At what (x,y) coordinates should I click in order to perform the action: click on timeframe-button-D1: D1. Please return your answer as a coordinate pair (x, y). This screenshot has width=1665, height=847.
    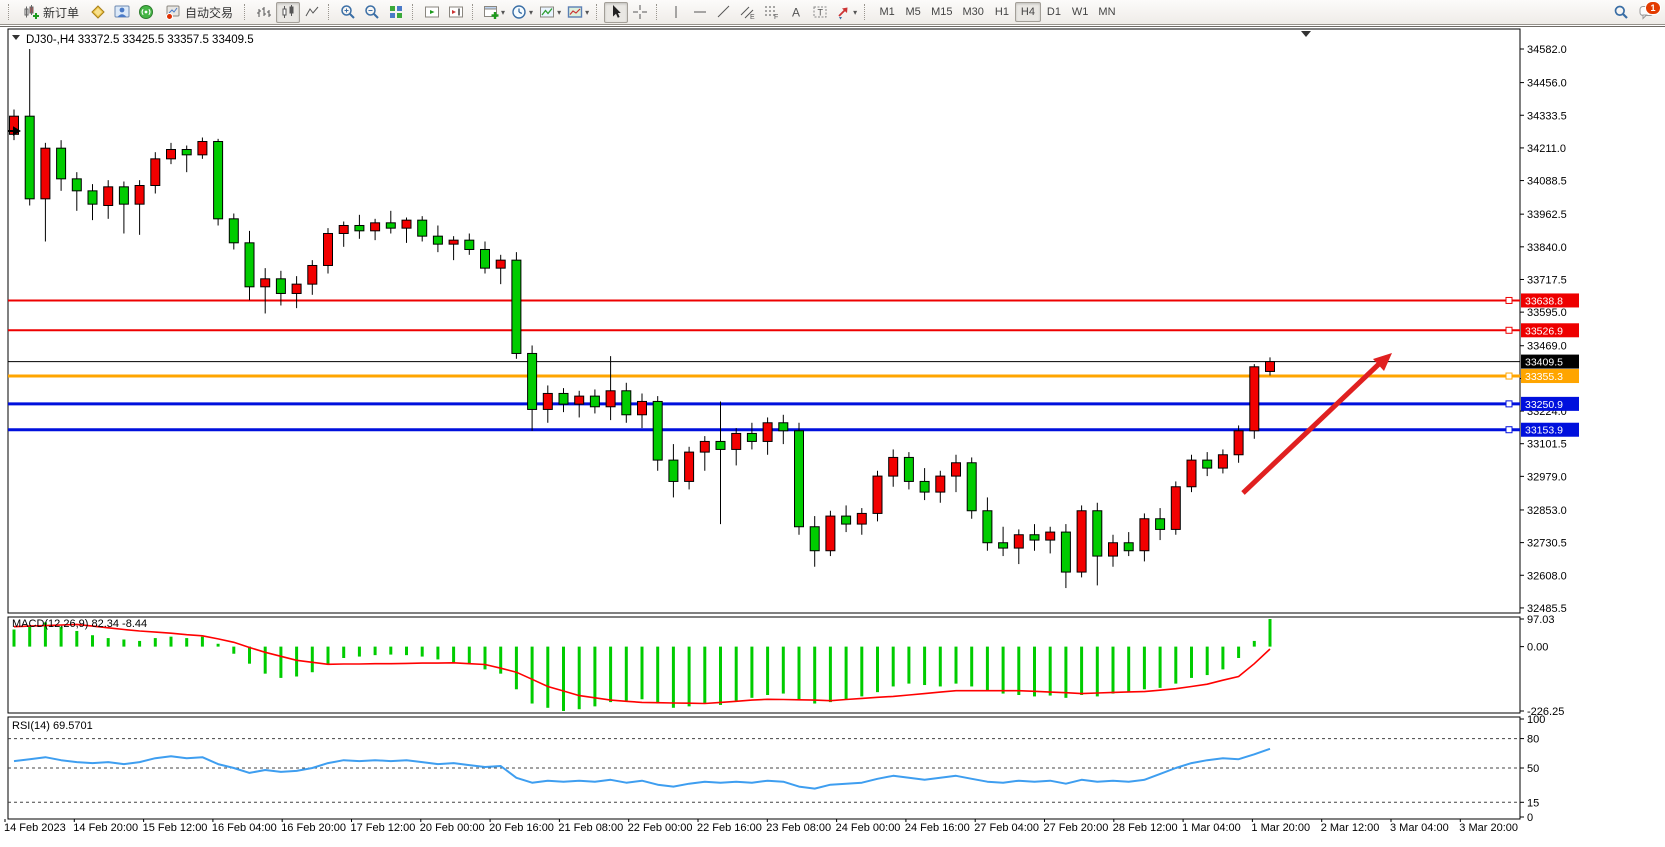
    Looking at the image, I should click on (1054, 12).